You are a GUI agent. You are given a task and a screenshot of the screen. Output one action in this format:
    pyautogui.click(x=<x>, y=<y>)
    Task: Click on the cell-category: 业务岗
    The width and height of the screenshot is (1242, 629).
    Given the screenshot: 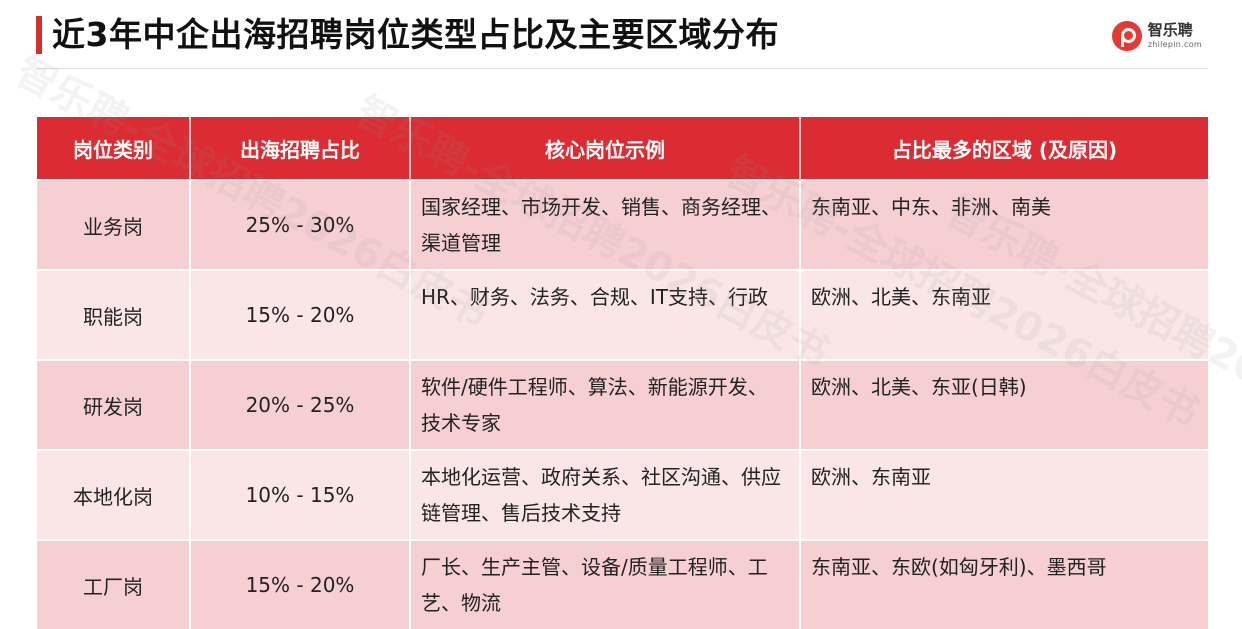 What is the action you would take?
    pyautogui.click(x=114, y=224)
    